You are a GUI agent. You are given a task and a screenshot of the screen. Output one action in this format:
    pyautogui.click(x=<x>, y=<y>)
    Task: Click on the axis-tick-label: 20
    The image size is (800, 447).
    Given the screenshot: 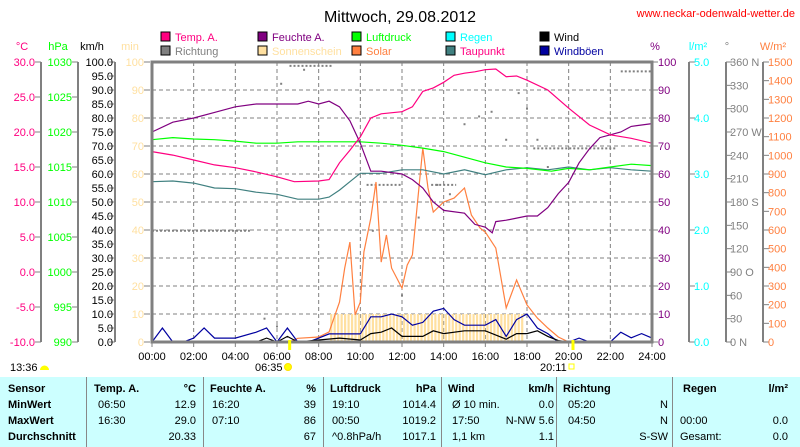 What is the action you would take?
    pyautogui.click(x=664, y=287)
    